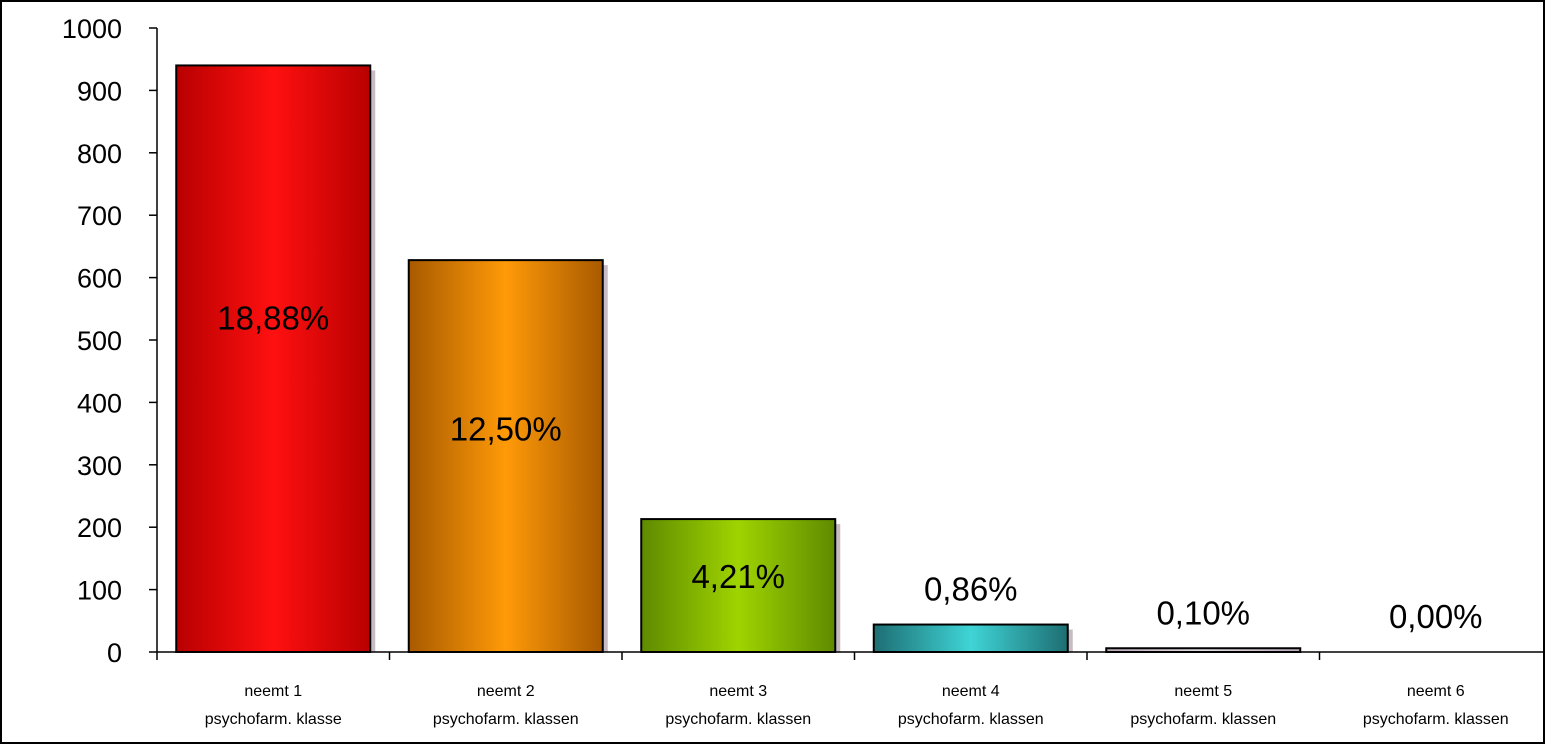 The width and height of the screenshot is (1545, 746). Describe the element at coordinates (99, 154) in the screenshot. I see `y-tick-label: 800` at that location.